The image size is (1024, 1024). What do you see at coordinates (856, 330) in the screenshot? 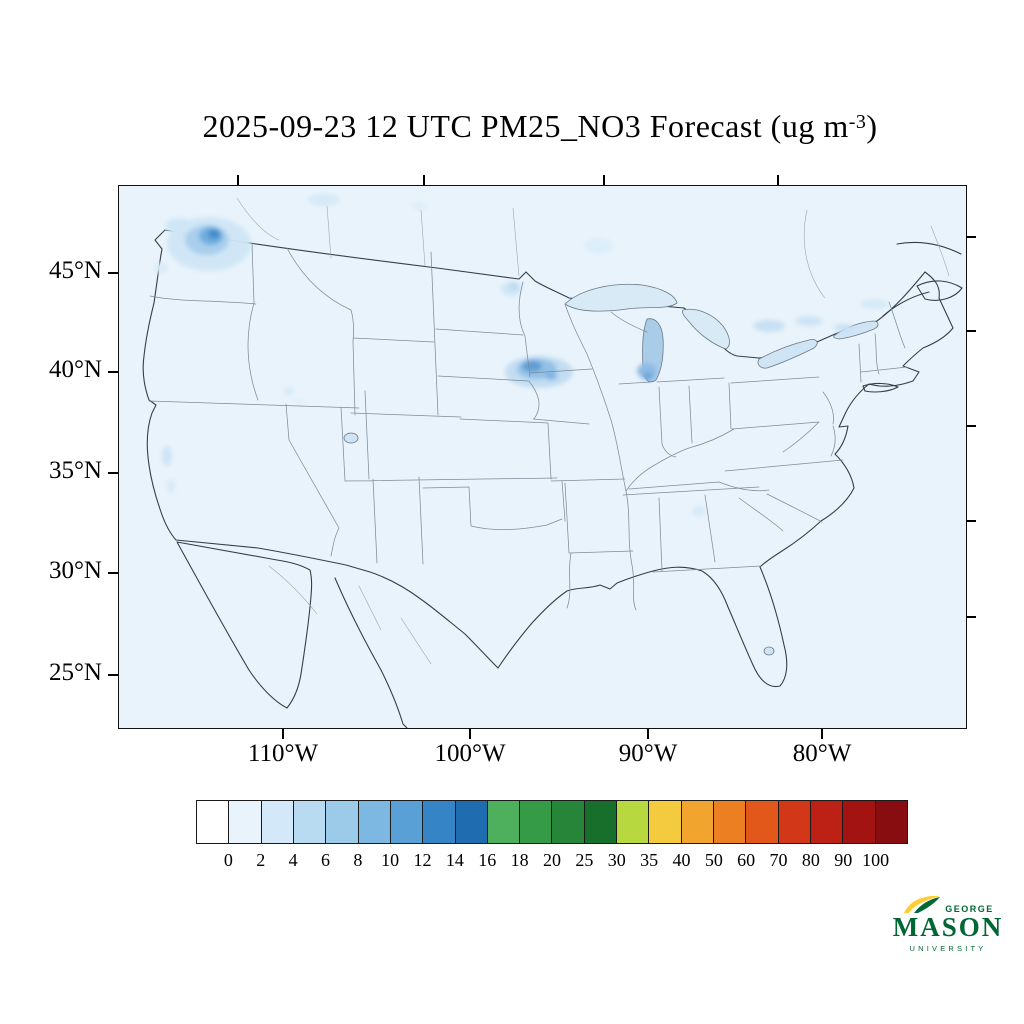
I see `lake-ontario` at bounding box center [856, 330].